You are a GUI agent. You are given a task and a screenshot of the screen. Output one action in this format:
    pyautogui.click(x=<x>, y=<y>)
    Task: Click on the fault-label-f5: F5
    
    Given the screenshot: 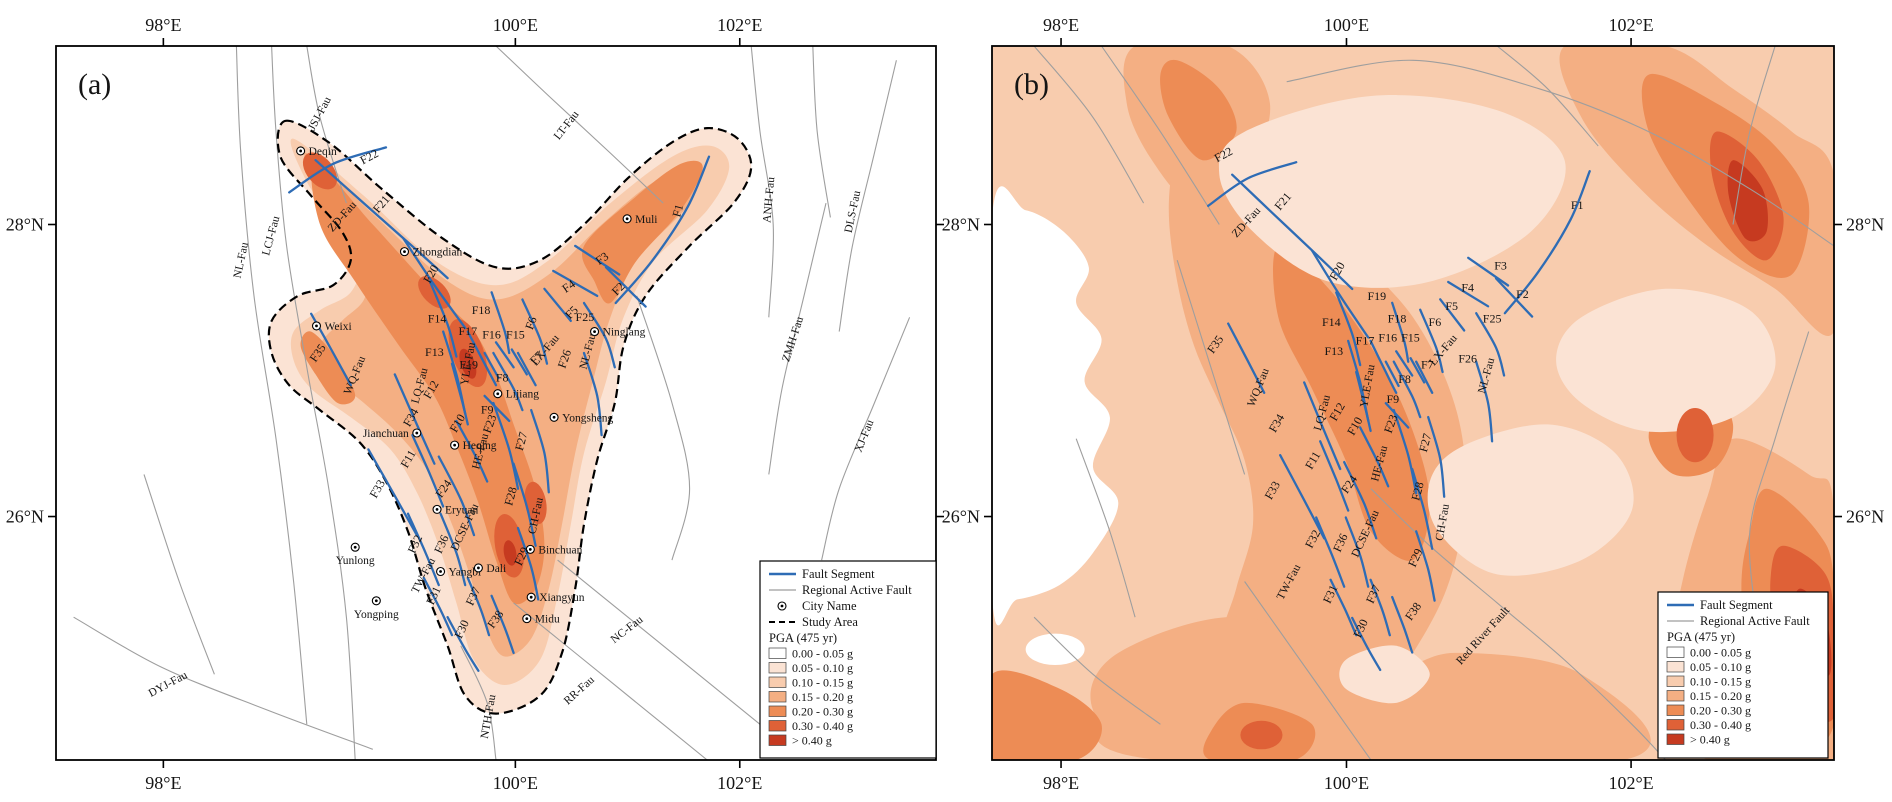 What is the action you would take?
    pyautogui.click(x=1451, y=306)
    